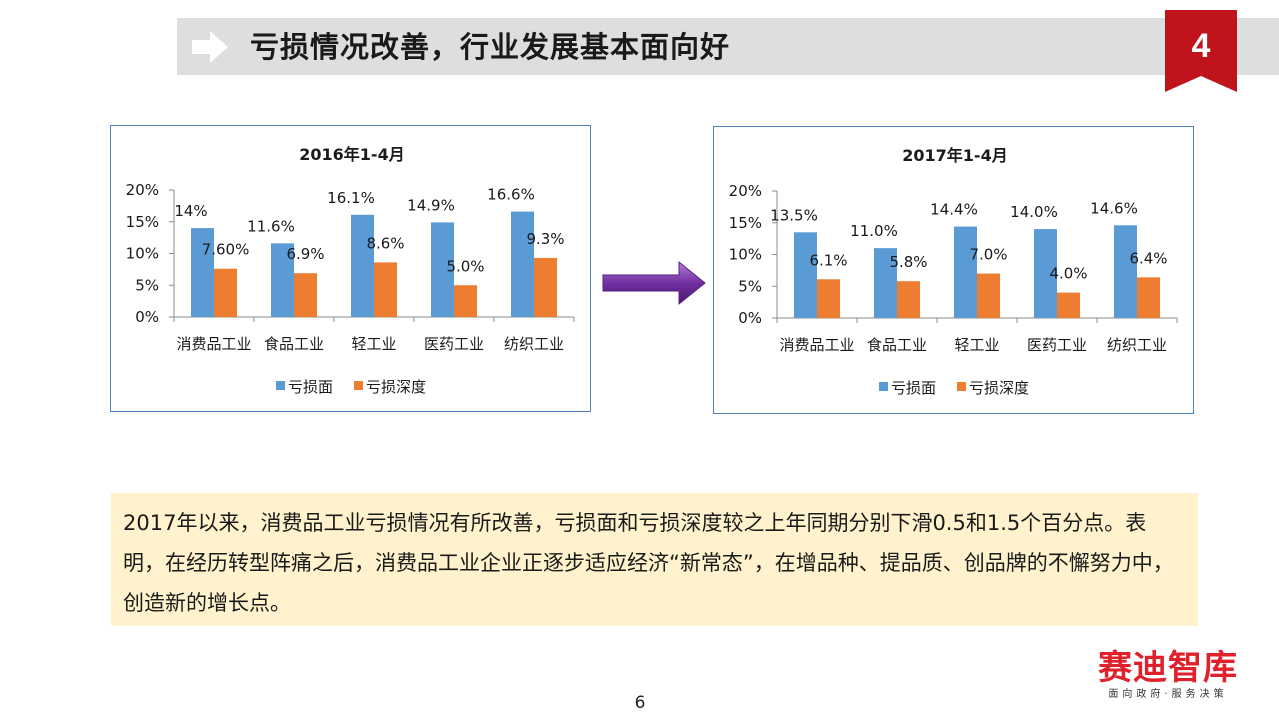 Image resolution: width=1279 pixels, height=719 pixels. Describe the element at coordinates (190, 211) in the screenshot. I see `data-label: 14%` at that location.